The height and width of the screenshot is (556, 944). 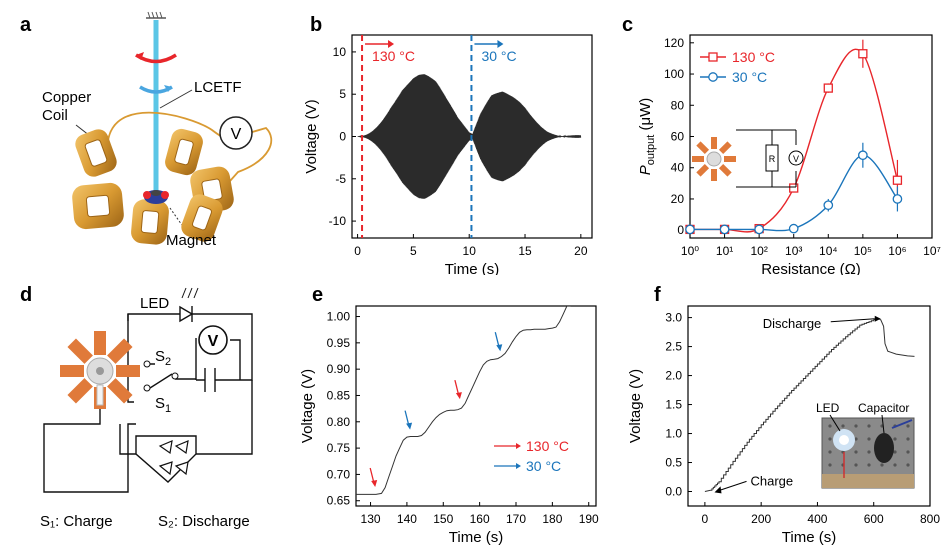 What do you see at coordinates (316, 25) in the screenshot?
I see `panel-b-label: b` at bounding box center [316, 25].